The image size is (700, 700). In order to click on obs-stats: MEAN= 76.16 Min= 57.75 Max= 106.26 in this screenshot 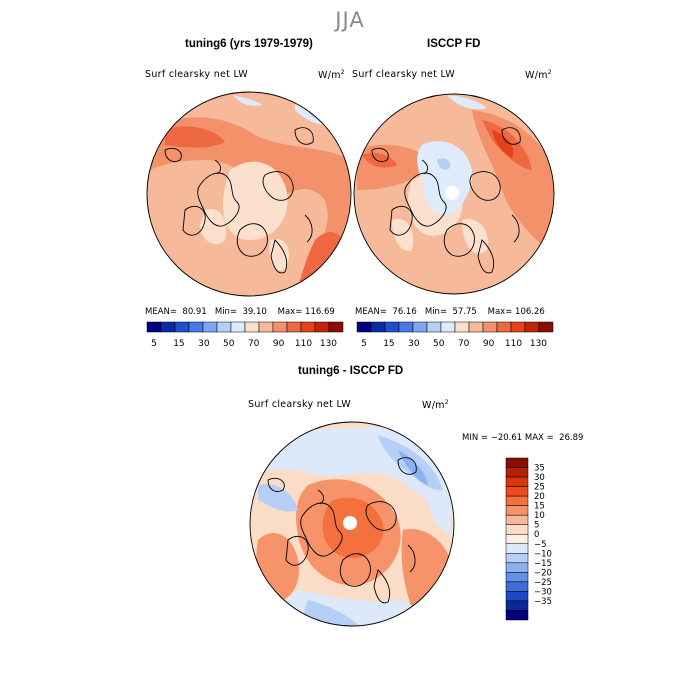, I will do `click(450, 312)`.